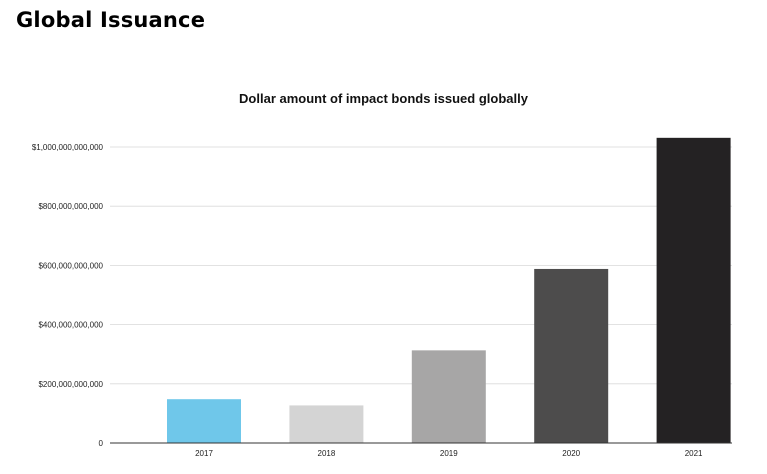 The width and height of the screenshot is (767, 474). What do you see at coordinates (571, 453) in the screenshot?
I see `x-tick-label: 2020` at bounding box center [571, 453].